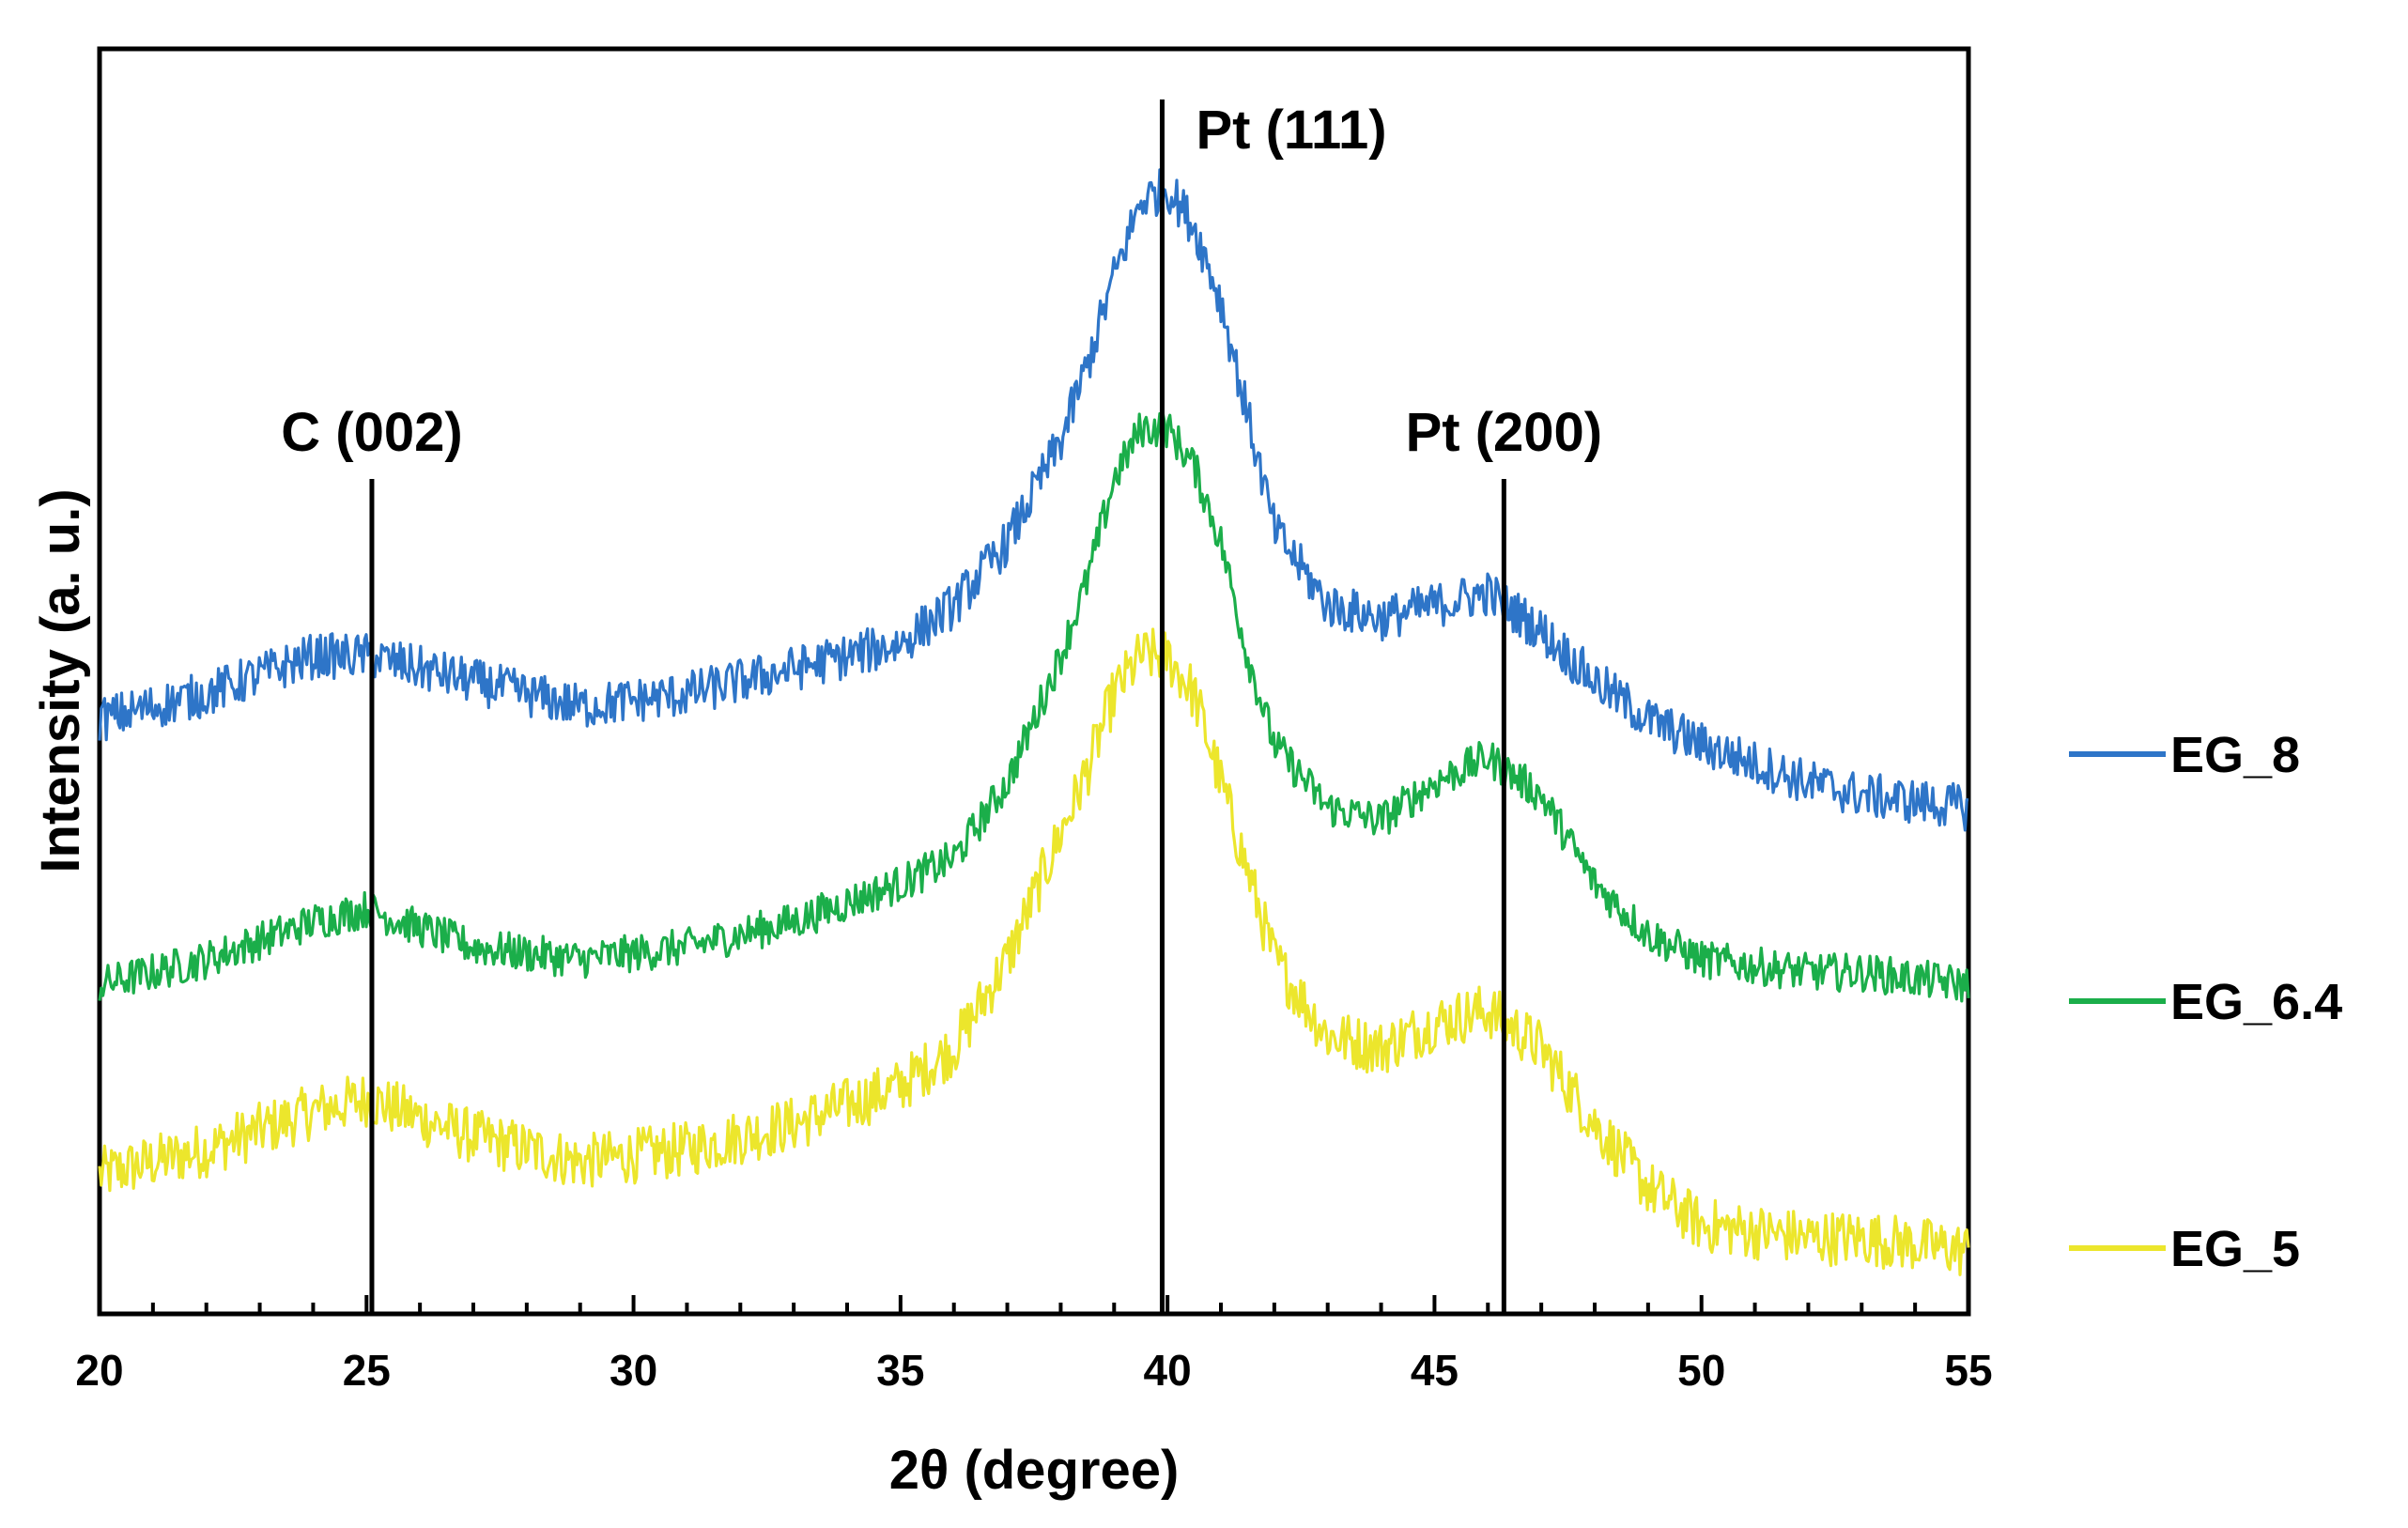 This screenshot has height=1528, width=2408. I want to click on x-tick-label: 35, so click(900, 1370).